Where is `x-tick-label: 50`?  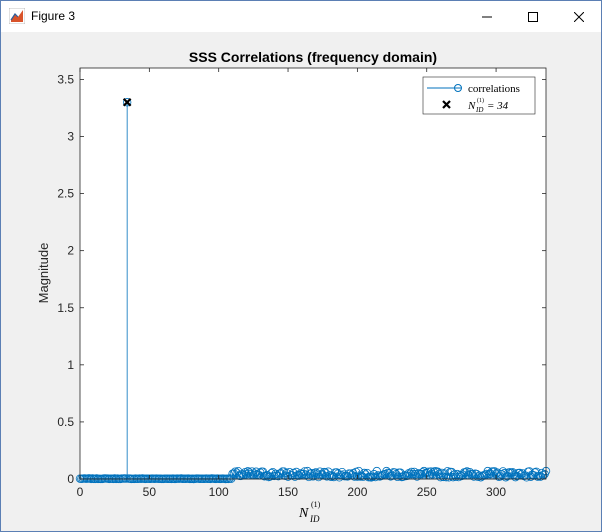 x-tick-label: 50 is located at coordinates (150, 492).